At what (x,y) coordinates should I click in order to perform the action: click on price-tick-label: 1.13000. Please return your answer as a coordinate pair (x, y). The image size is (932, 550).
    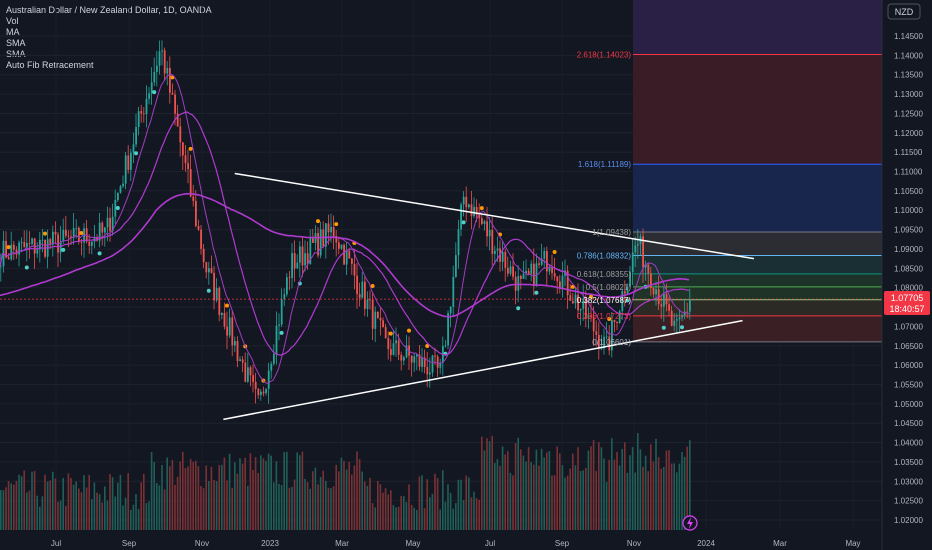
    Looking at the image, I should click on (908, 94).